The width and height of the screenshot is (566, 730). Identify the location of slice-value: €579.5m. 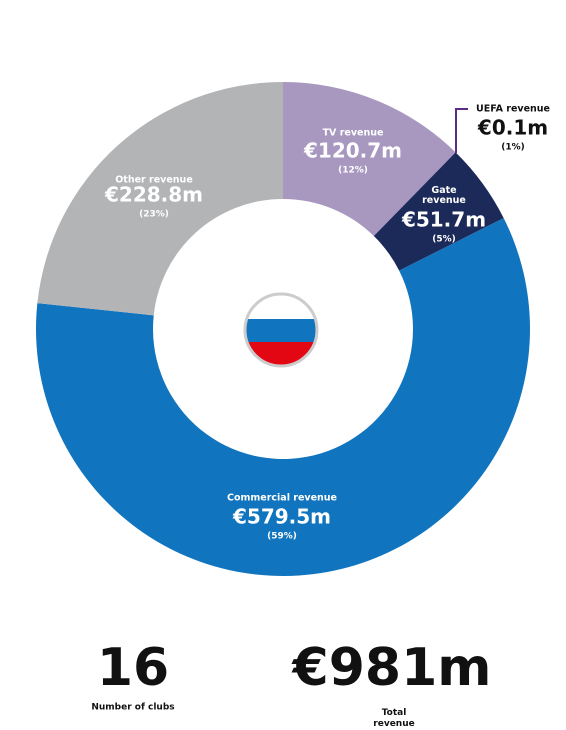
(281, 517).